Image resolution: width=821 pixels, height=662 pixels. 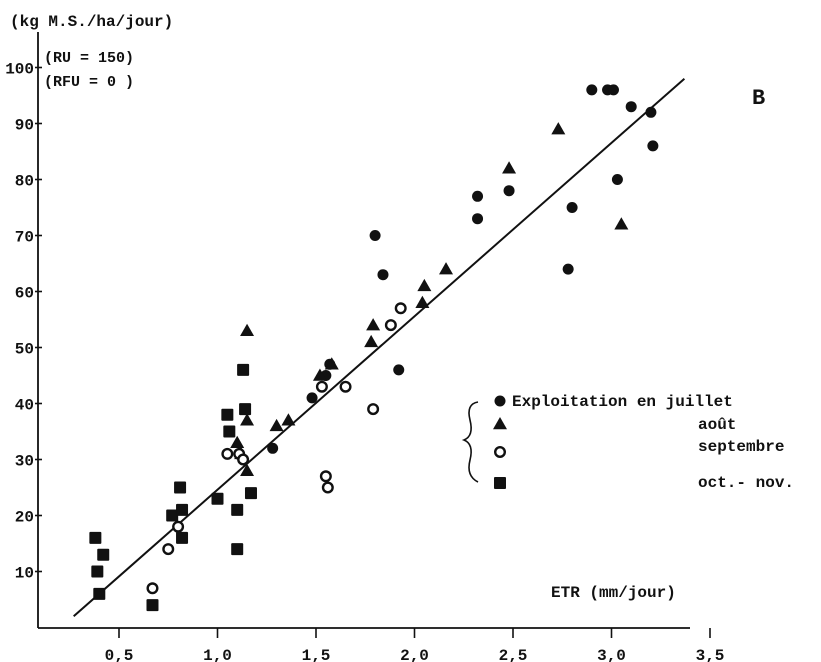 I want to click on y-tick-label: 30, so click(x=24, y=462).